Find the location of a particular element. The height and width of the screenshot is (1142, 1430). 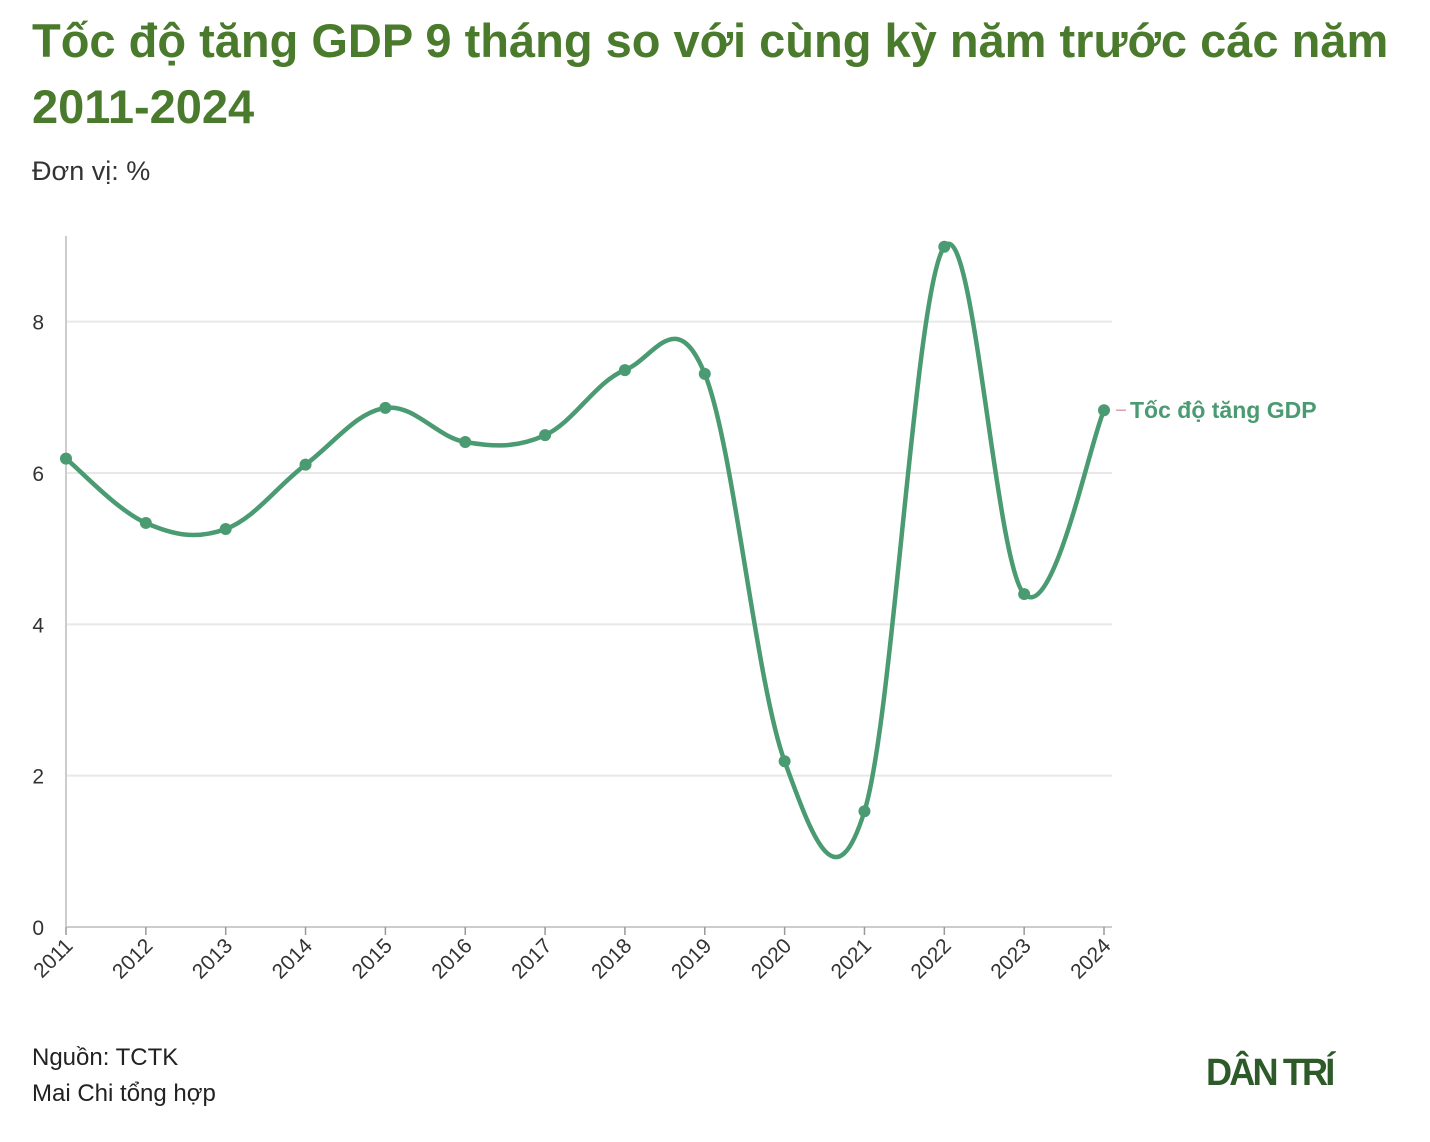

chart-unit: Đơn vị: % is located at coordinates (91, 171).